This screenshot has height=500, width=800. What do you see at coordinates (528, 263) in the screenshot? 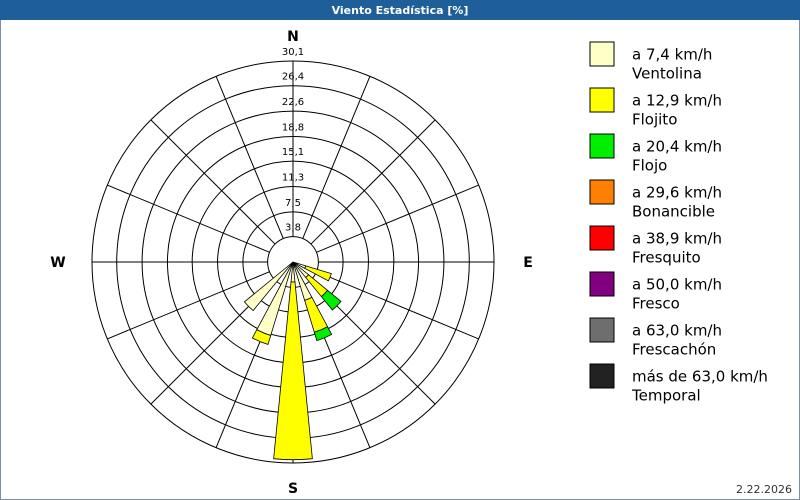
I see `direction-label: E` at bounding box center [528, 263].